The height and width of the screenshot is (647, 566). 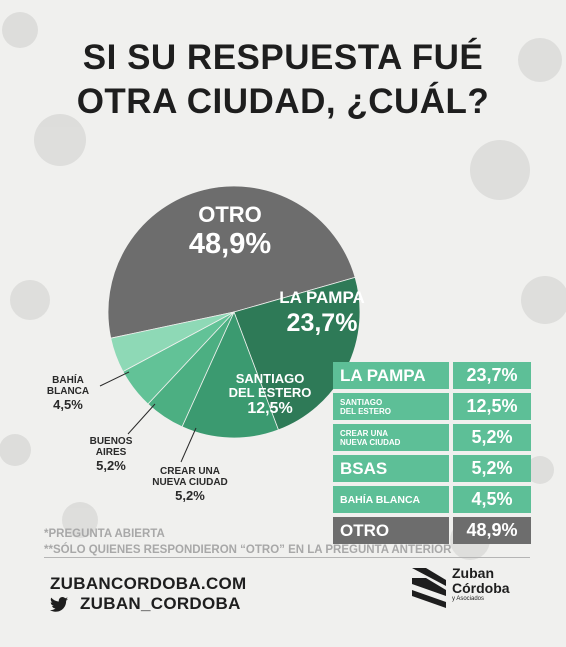 I want to click on zuban-cordoba-logo: Zuban Córdoba y Asociados, so click(x=467, y=591).